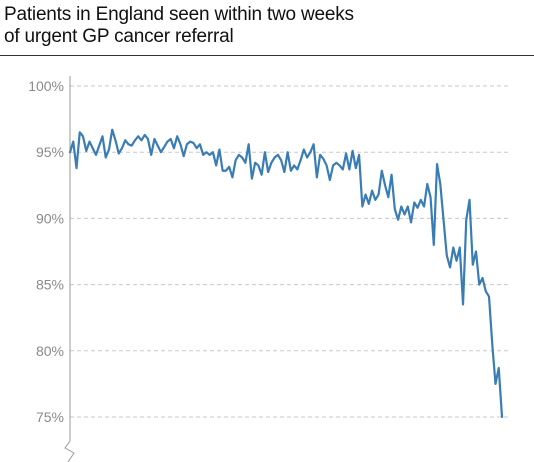 Image resolution: width=534 pixels, height=462 pixels. What do you see at coordinates (46, 251) in the screenshot?
I see `y-axis-tick-labels: 100% 95% 90% 85% 80% 75%` at bounding box center [46, 251].